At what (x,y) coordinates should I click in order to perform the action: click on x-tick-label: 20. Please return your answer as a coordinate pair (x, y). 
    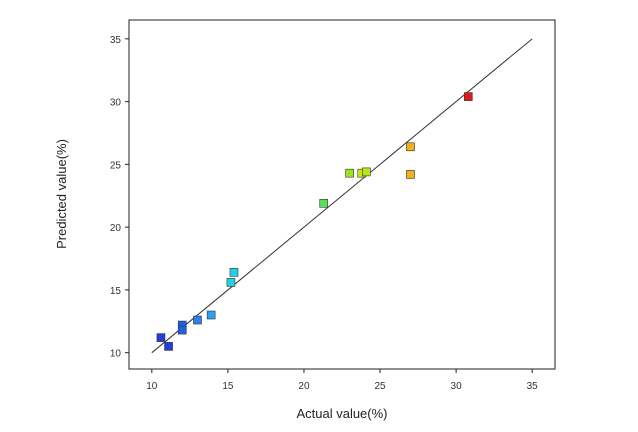
    Looking at the image, I should click on (304, 386).